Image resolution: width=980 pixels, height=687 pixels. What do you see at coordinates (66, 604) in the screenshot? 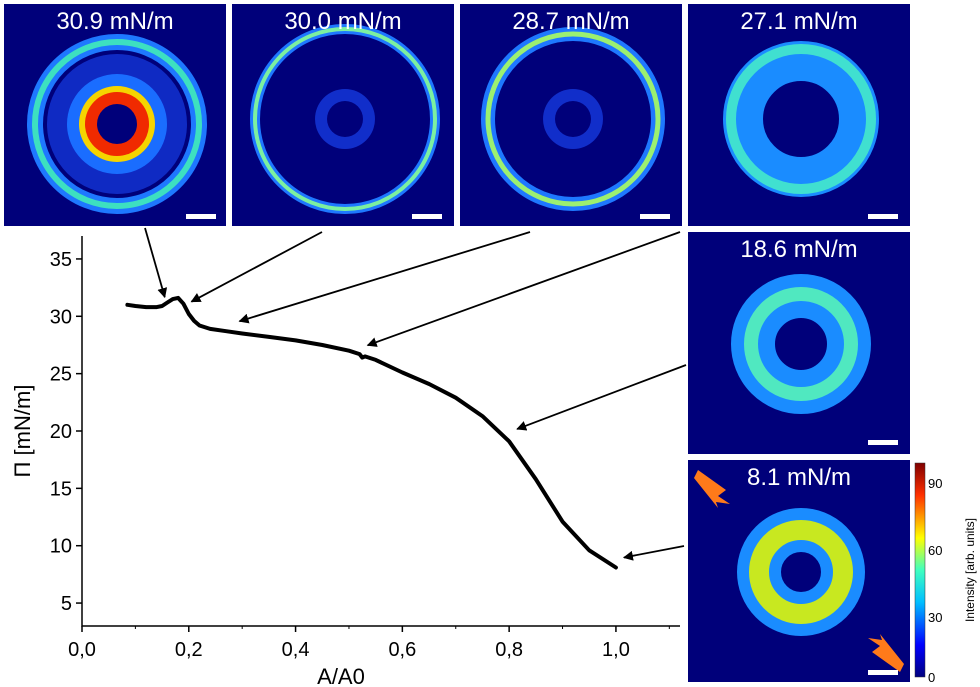
I see `y-tick-label: 5` at bounding box center [66, 604].